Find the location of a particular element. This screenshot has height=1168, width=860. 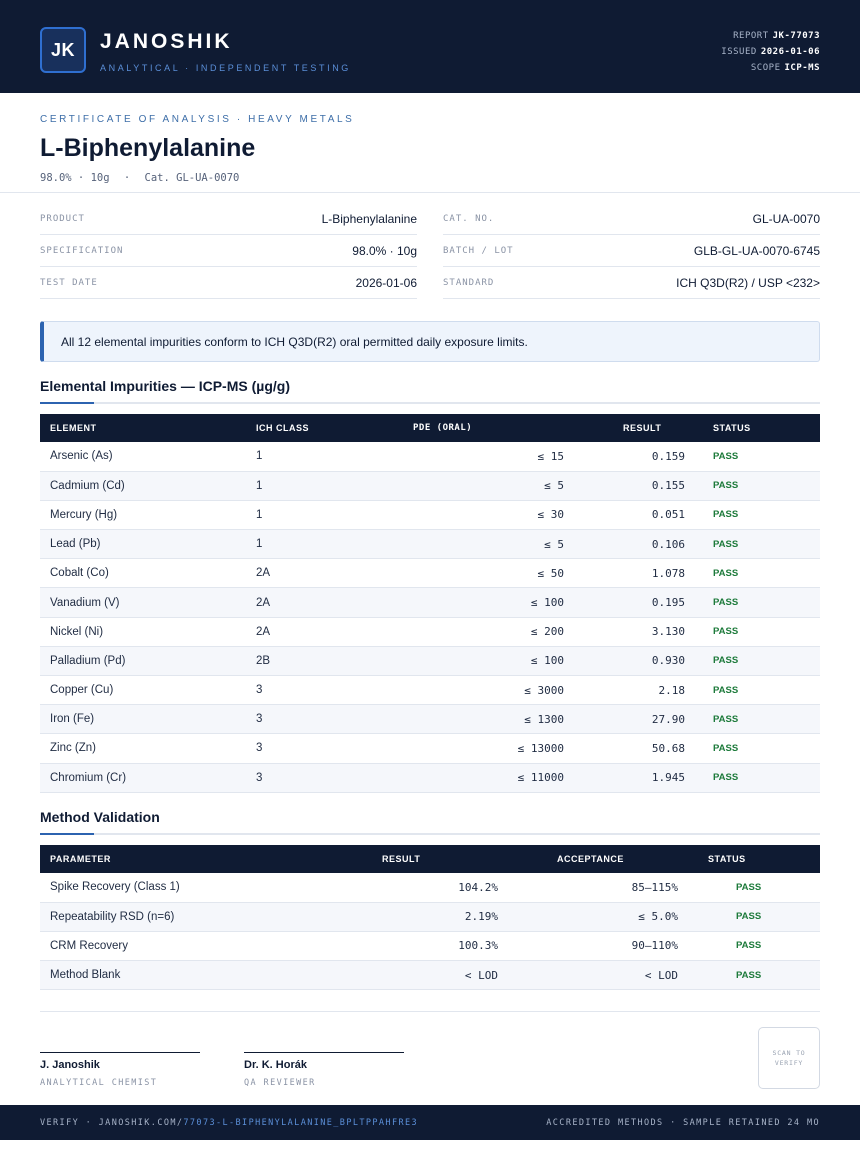

issued-label: ISSUED is located at coordinates (739, 52).